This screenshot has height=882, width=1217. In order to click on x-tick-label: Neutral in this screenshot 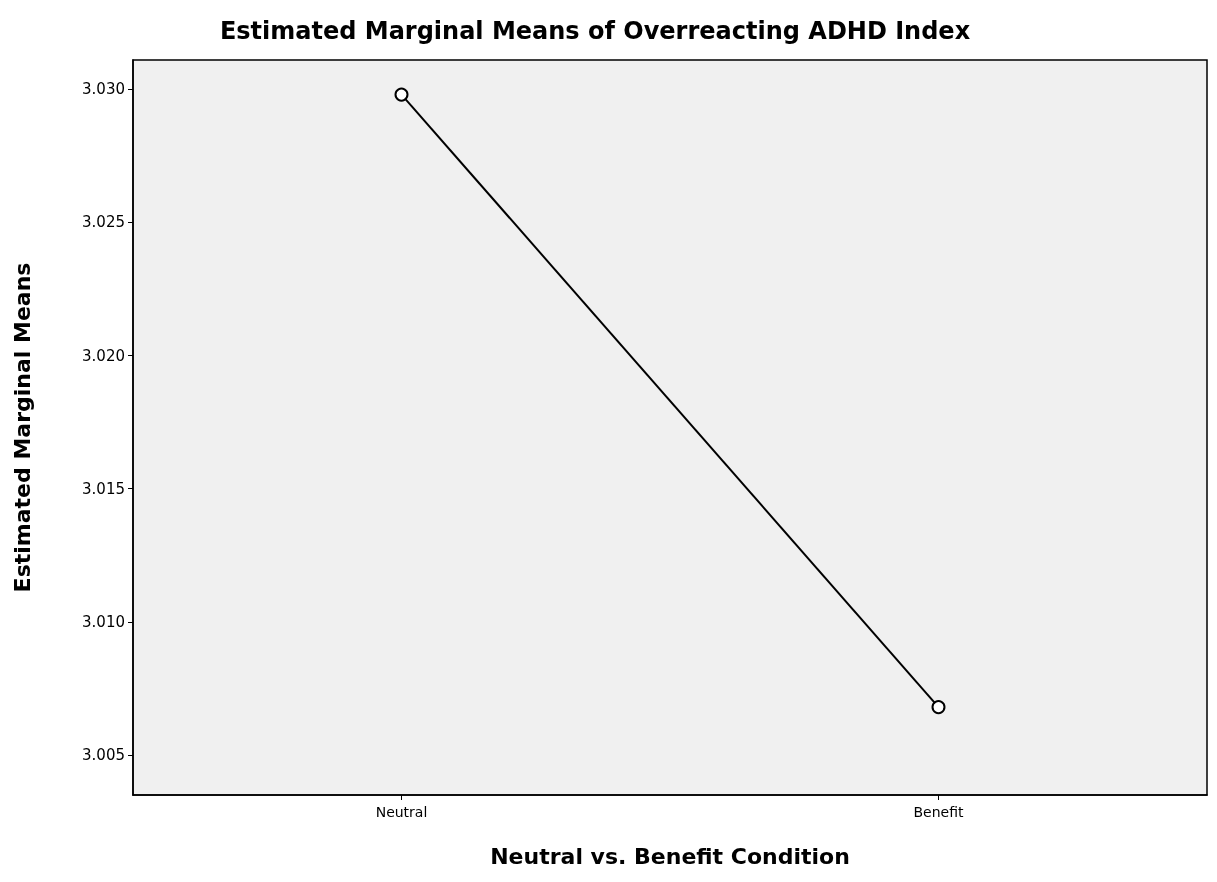, I will do `click(401, 812)`.